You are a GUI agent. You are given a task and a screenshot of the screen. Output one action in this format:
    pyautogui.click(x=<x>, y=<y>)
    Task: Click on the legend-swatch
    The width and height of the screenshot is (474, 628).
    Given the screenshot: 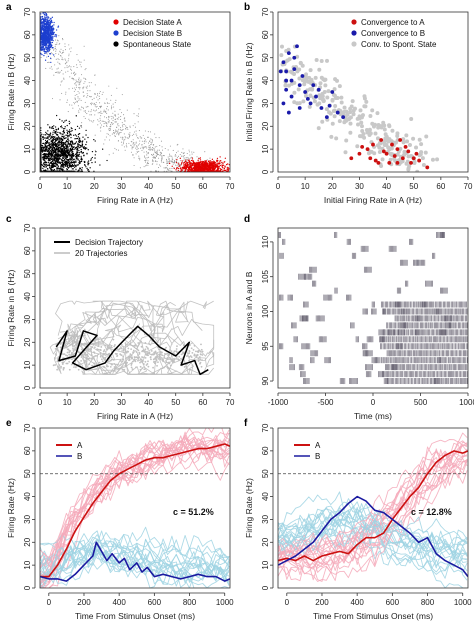 What is the action you would take?
    pyautogui.click(x=116, y=33)
    